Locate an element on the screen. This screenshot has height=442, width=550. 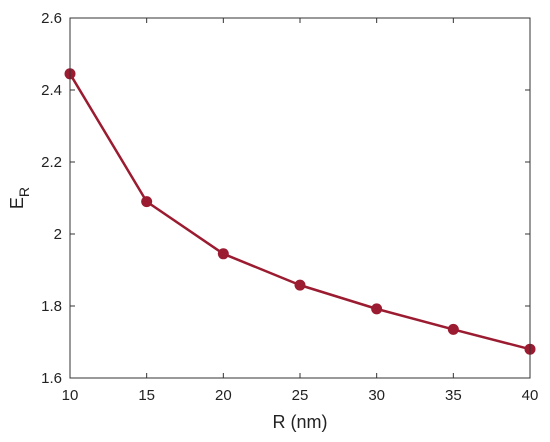
x-tick-label: 20 is located at coordinates (223, 395).